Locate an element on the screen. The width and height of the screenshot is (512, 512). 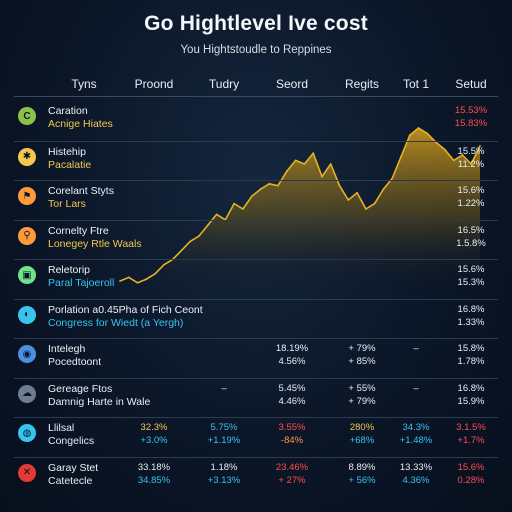
table-cell: 16.8% is located at coordinates (471, 309).